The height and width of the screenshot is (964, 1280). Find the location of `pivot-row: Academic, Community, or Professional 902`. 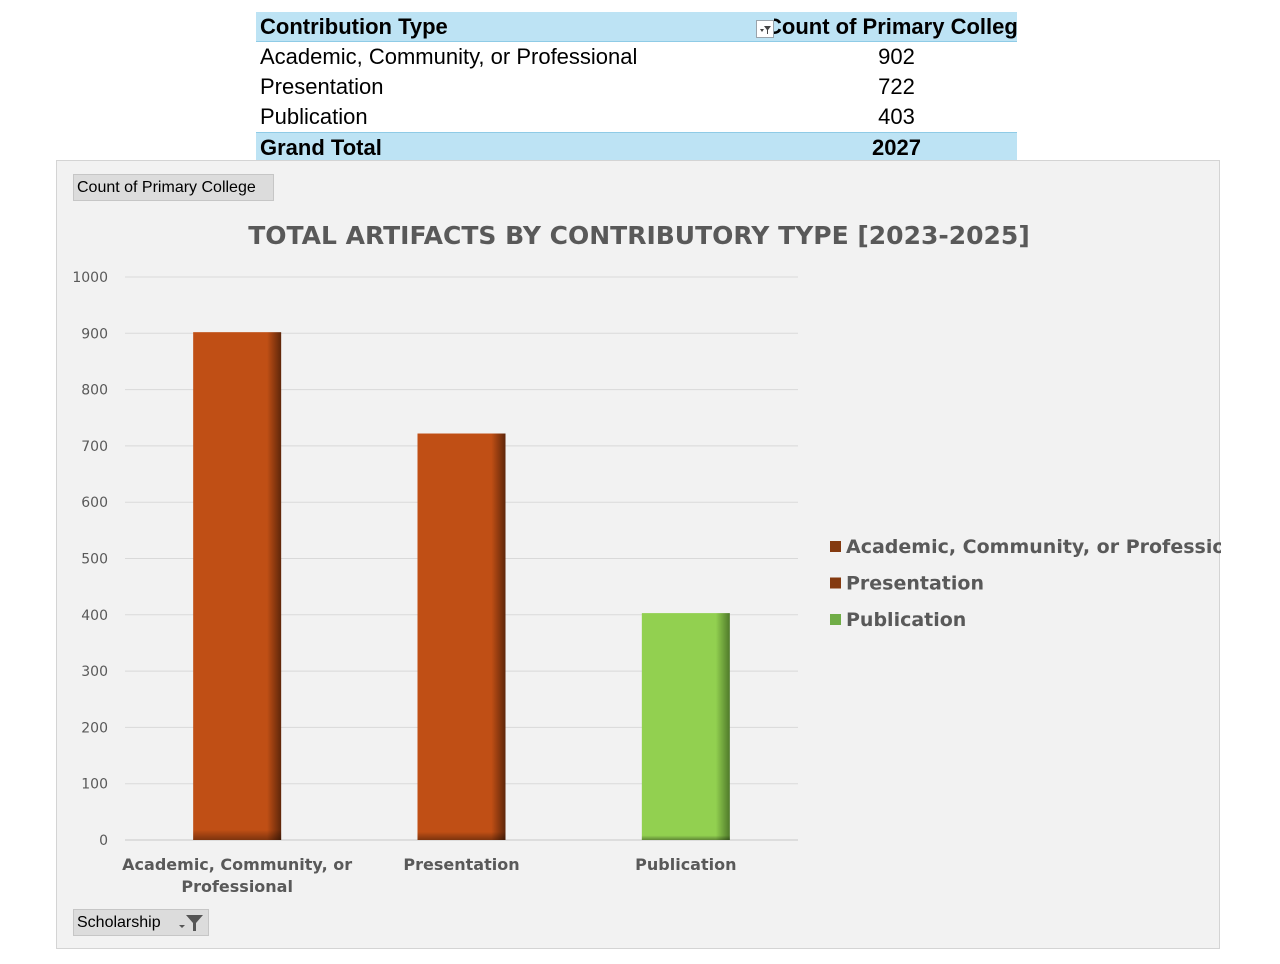

pivot-row: Academic, Community, or Professional 902 is located at coordinates (636, 57).